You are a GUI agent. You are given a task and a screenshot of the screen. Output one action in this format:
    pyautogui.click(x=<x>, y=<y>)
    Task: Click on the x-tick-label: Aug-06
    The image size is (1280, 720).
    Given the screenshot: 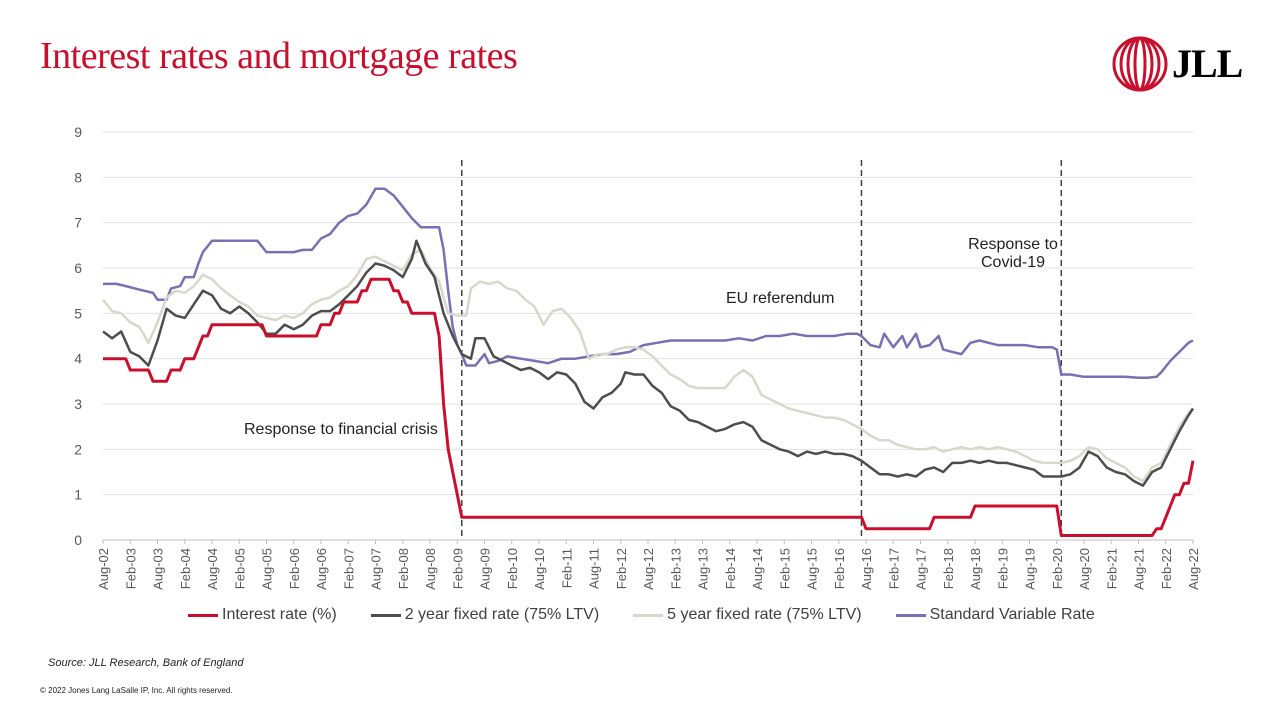 What is the action you would take?
    pyautogui.click(x=321, y=569)
    